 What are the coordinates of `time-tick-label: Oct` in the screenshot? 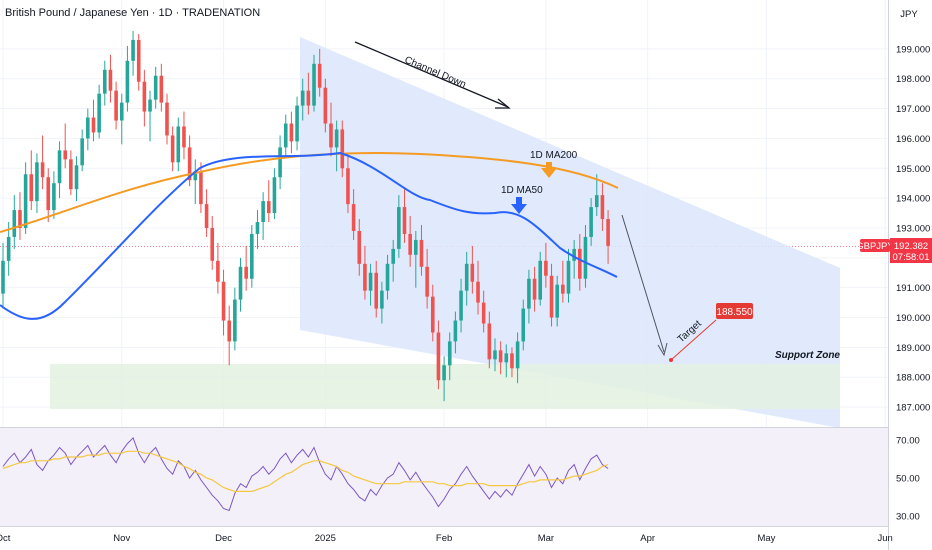 It's located at (5, 538).